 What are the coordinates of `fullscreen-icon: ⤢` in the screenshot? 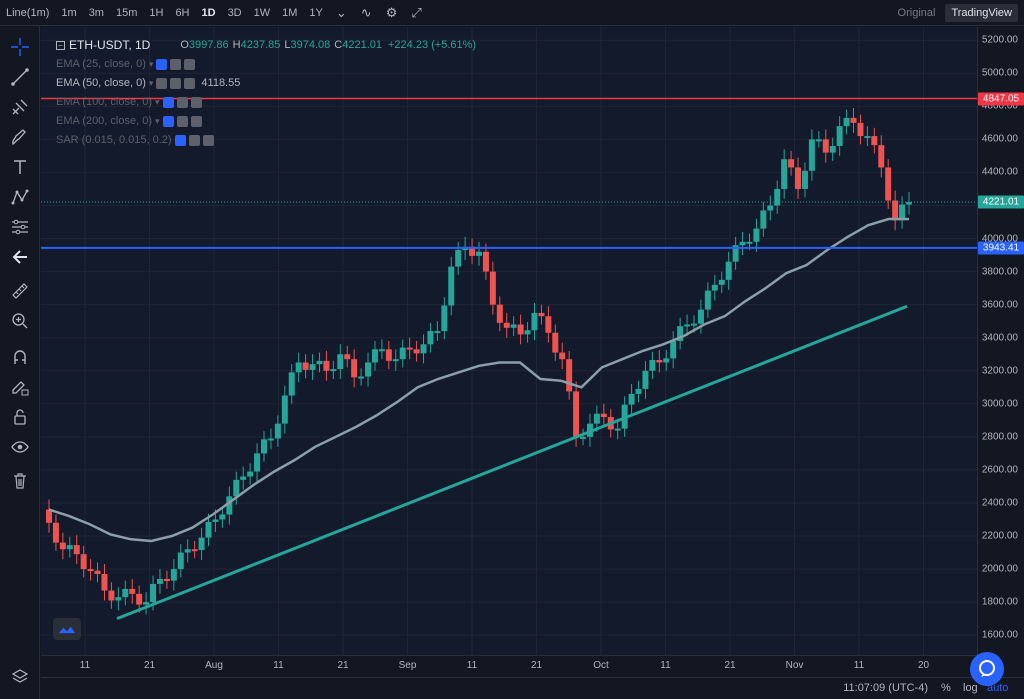 It's located at (416, 12).